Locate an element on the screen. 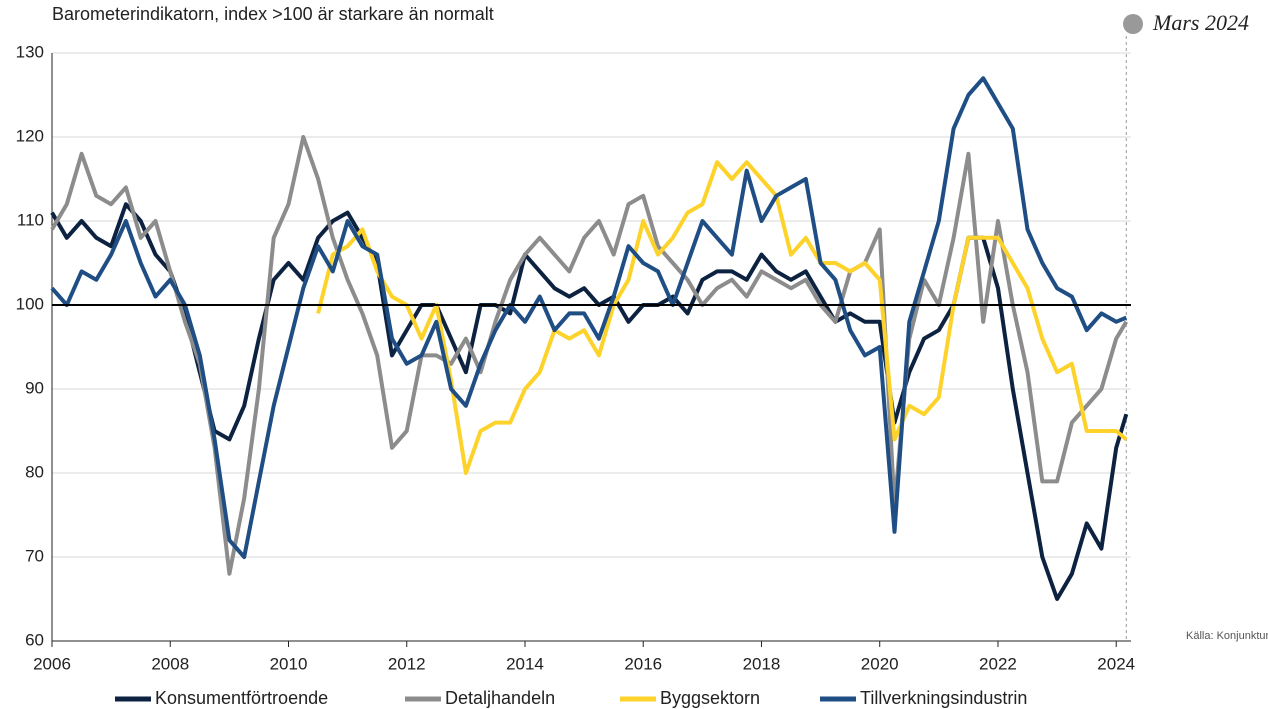 Image resolution: width=1268 pixels, height=709 pixels. x-tick-label: 2010 is located at coordinates (289, 663).